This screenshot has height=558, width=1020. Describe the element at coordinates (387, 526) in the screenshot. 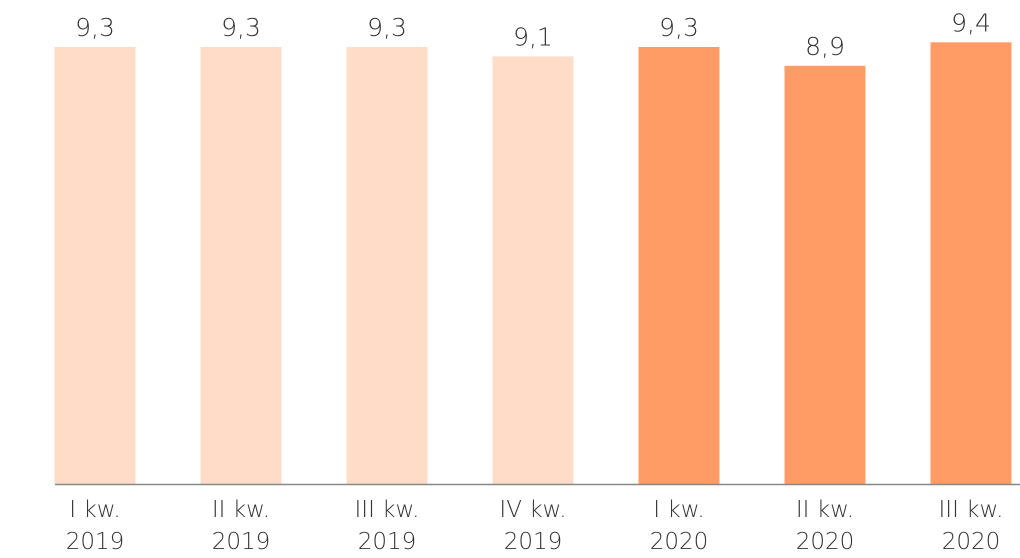

I see `x-tick-label: III kw. 2019` at that location.